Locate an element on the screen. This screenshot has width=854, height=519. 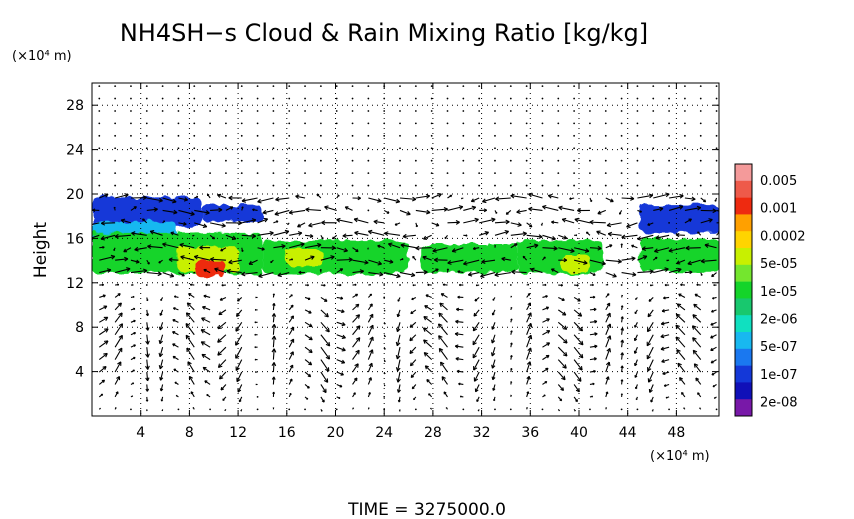
colorbar-label: 5e-05 is located at coordinates (779, 264).